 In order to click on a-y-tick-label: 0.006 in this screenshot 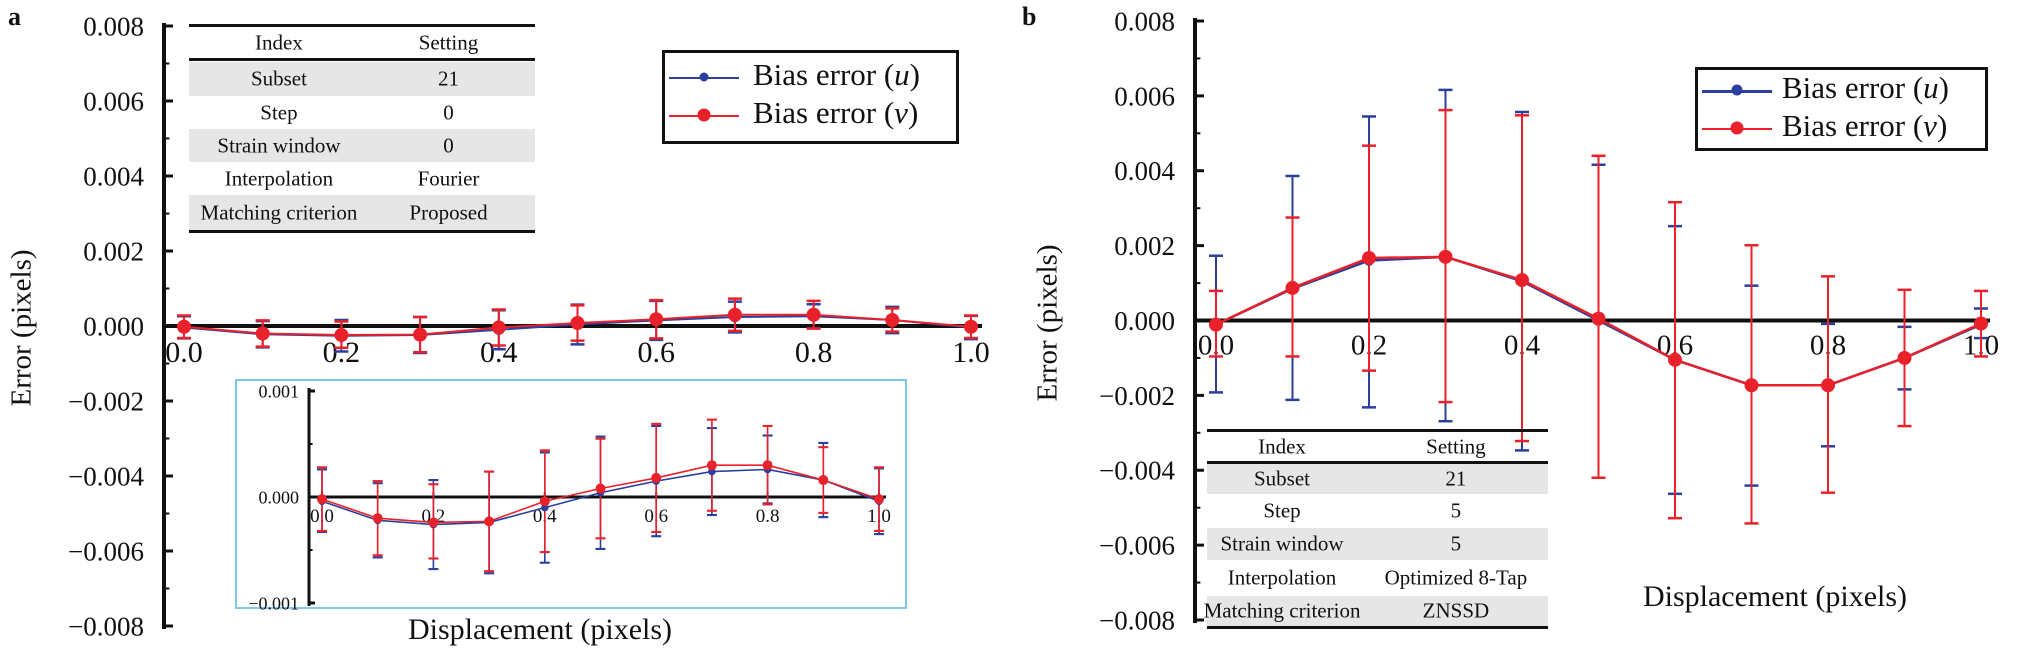, I will do `click(113, 101)`.